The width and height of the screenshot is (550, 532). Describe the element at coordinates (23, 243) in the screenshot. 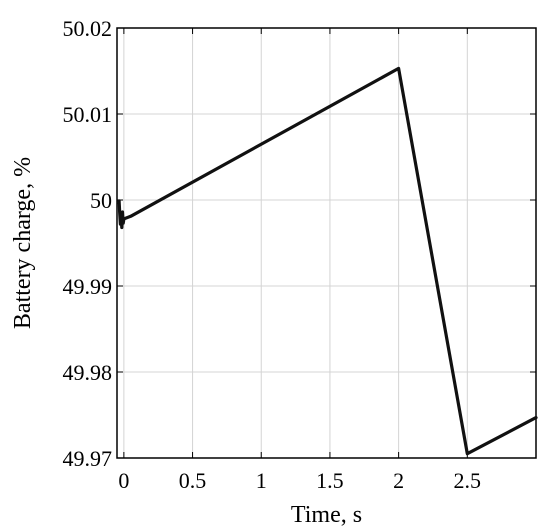

I see `y-axis-label: Battery charge, %` at that location.